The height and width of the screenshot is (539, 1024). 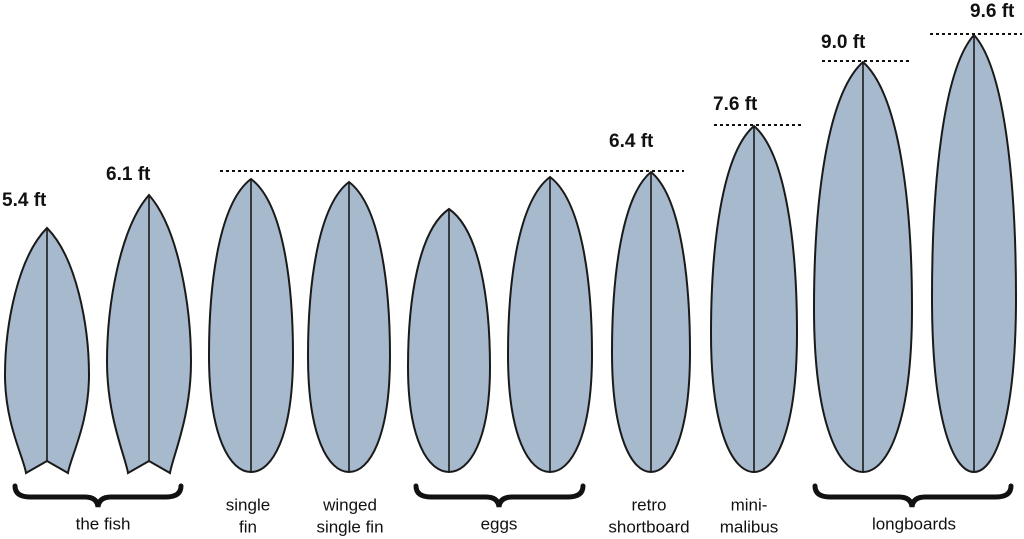 I want to click on group-label: shortboard, so click(x=648, y=526).